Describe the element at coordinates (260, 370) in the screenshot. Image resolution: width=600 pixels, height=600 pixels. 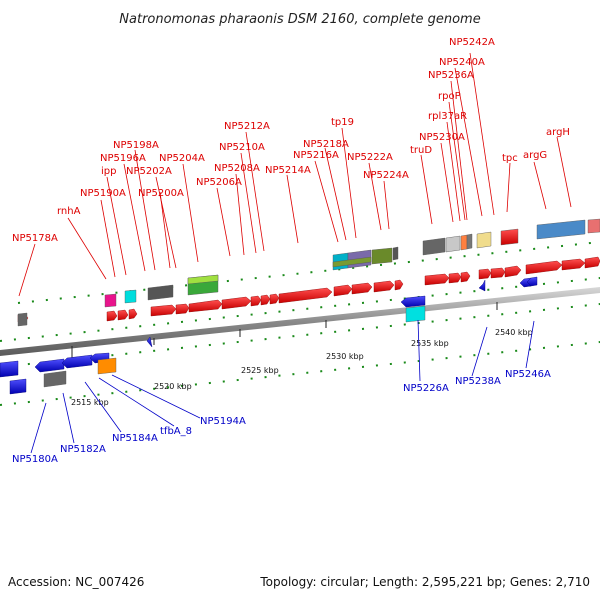
I see `scale-label: 2525 kbp` at that location.